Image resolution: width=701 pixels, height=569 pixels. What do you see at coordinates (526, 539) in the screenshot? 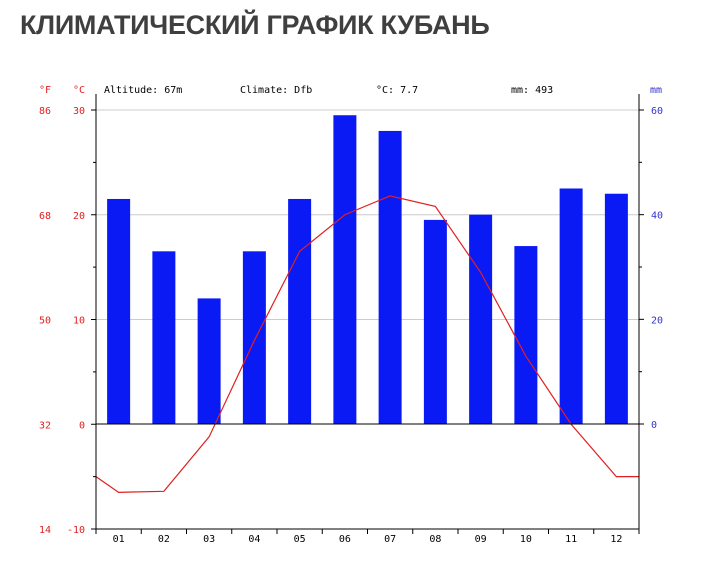
I see `month-label: 10` at bounding box center [526, 539].